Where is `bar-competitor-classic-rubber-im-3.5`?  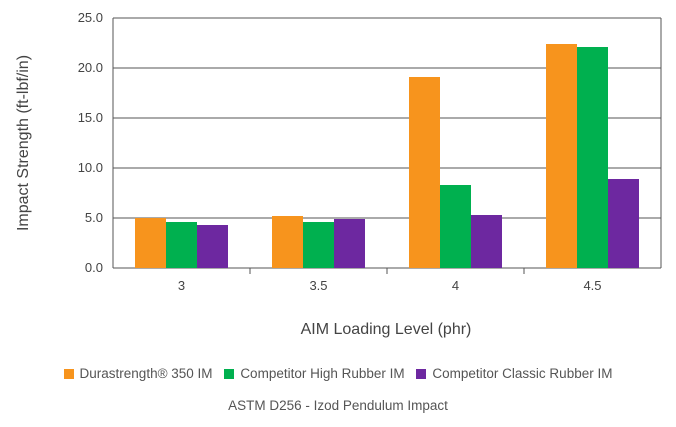 bar-competitor-classic-rubber-im-3.5 is located at coordinates (349, 243).